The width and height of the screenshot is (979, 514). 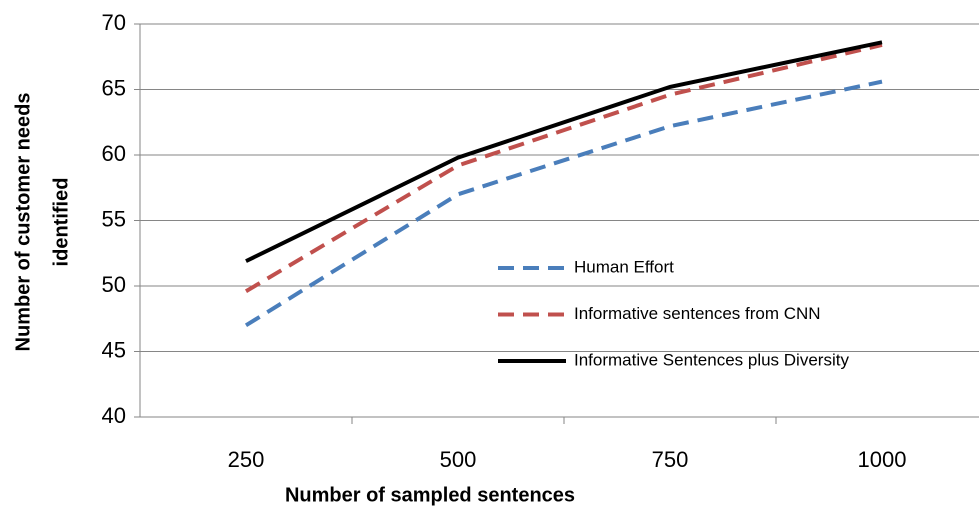 What do you see at coordinates (61, 222) in the screenshot?
I see `y-axis-title-line: identified` at bounding box center [61, 222].